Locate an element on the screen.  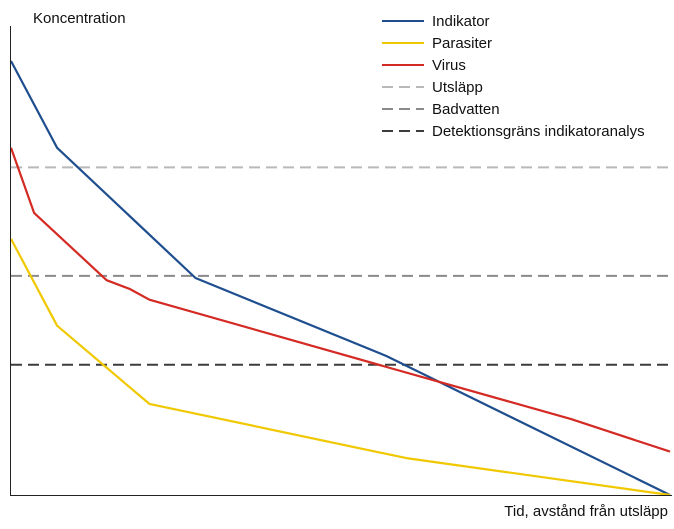
legend-swatch-detektionsgrans is located at coordinates (403, 131).